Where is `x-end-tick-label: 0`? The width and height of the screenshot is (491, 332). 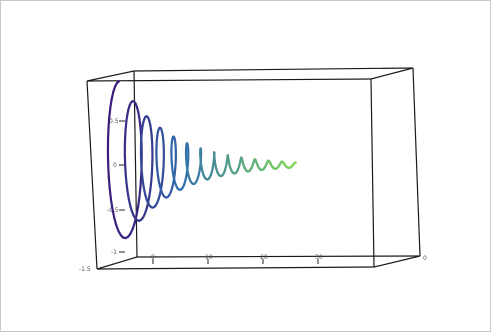 x-end-tick-label: 0 is located at coordinates (425, 258).